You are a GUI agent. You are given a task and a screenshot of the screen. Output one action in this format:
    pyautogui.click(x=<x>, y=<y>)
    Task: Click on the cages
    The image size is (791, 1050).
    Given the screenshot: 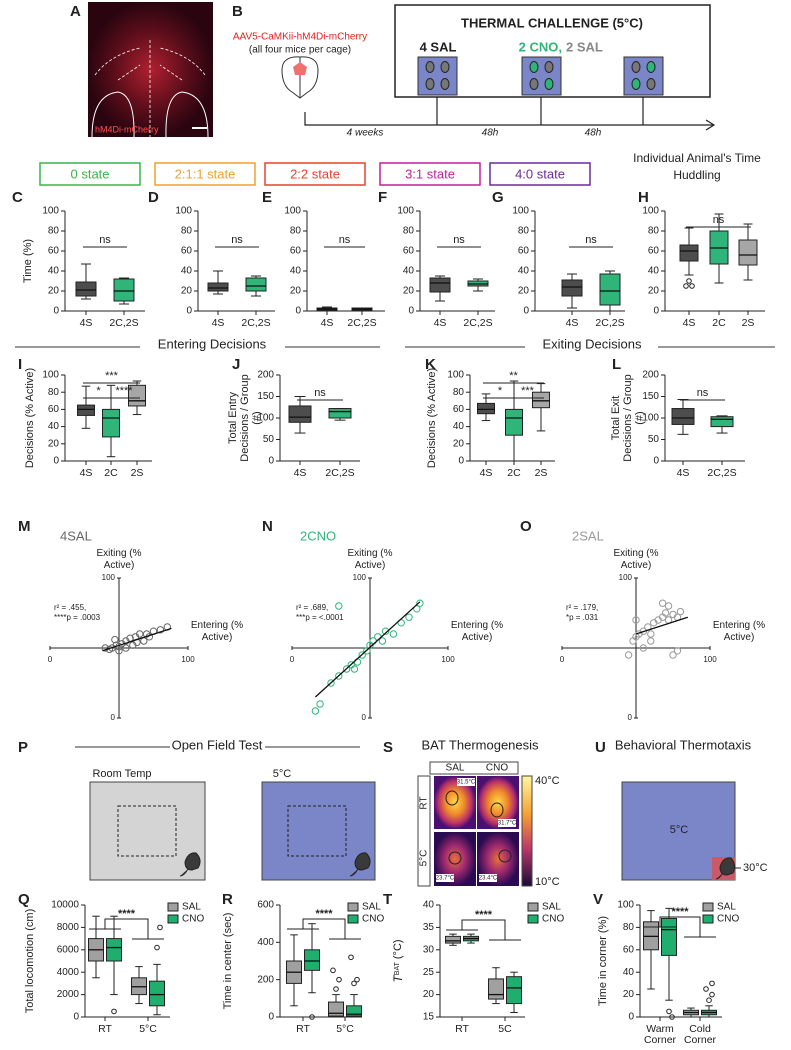 What is the action you would take?
    pyautogui.click(x=540, y=76)
    